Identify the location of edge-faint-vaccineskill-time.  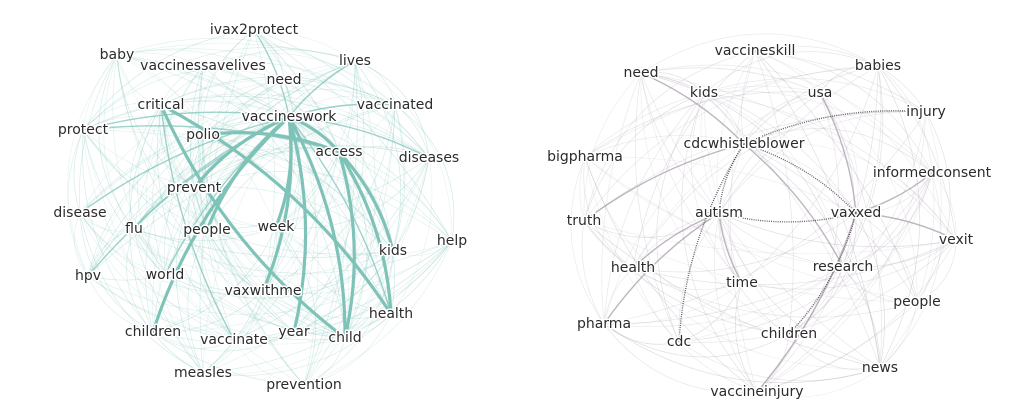
(736, 167).